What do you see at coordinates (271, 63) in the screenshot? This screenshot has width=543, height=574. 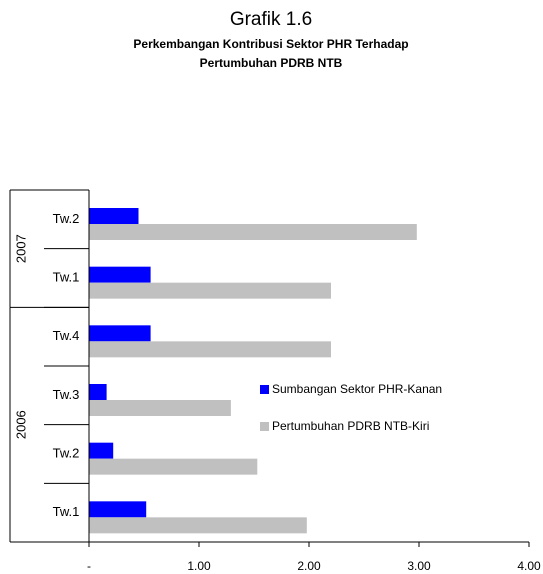 I see `chart-subtitle: Pertumbuhan PDRB NTB` at bounding box center [271, 63].